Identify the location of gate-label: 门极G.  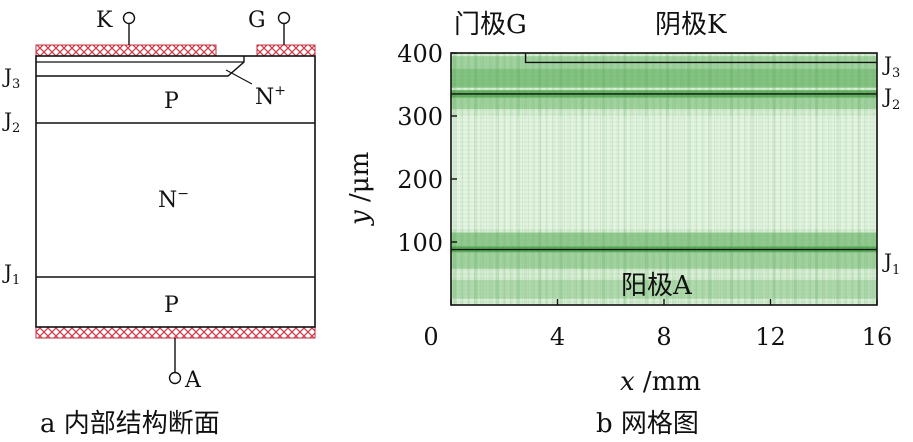
(490, 25).